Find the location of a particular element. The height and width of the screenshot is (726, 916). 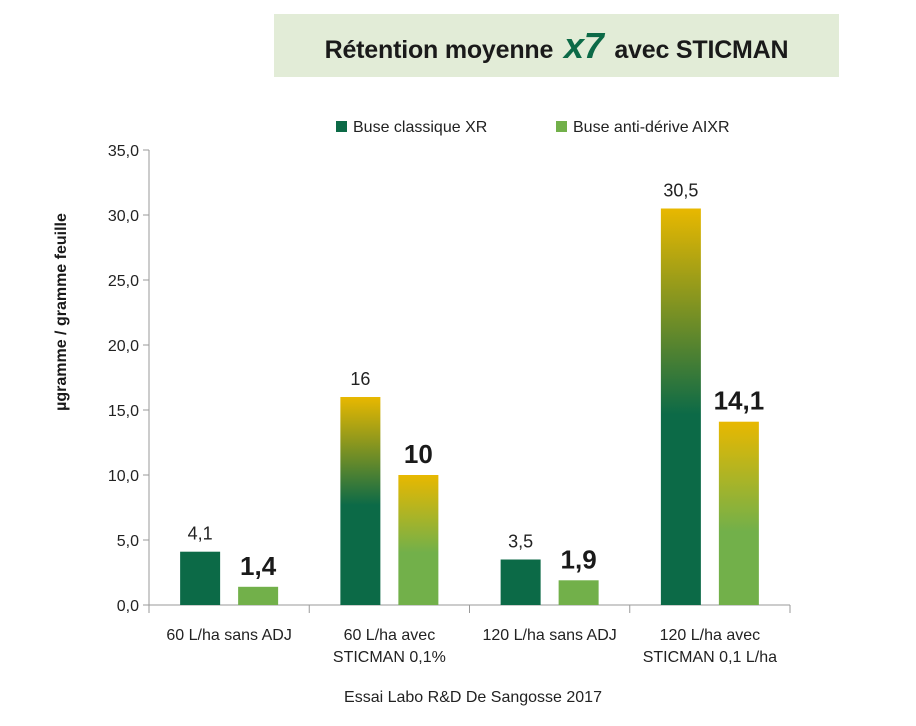

title-banner: Rétention moyenne x7 avec STICMAN is located at coordinates (556, 45).